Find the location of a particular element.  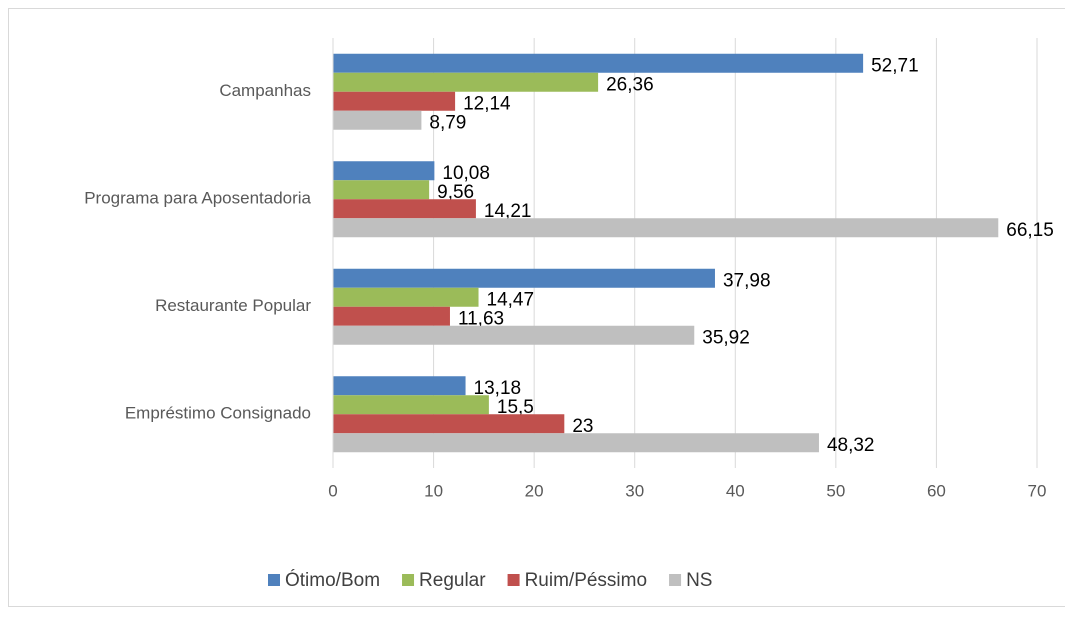

x-tick-label: 0 is located at coordinates (332, 490).